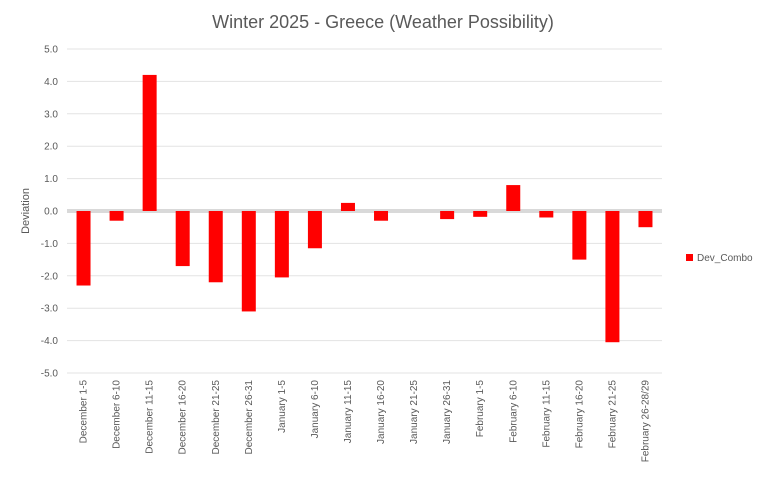  What do you see at coordinates (447, 412) in the screenshot?
I see `x-tick-label: January 26-31` at bounding box center [447, 412].